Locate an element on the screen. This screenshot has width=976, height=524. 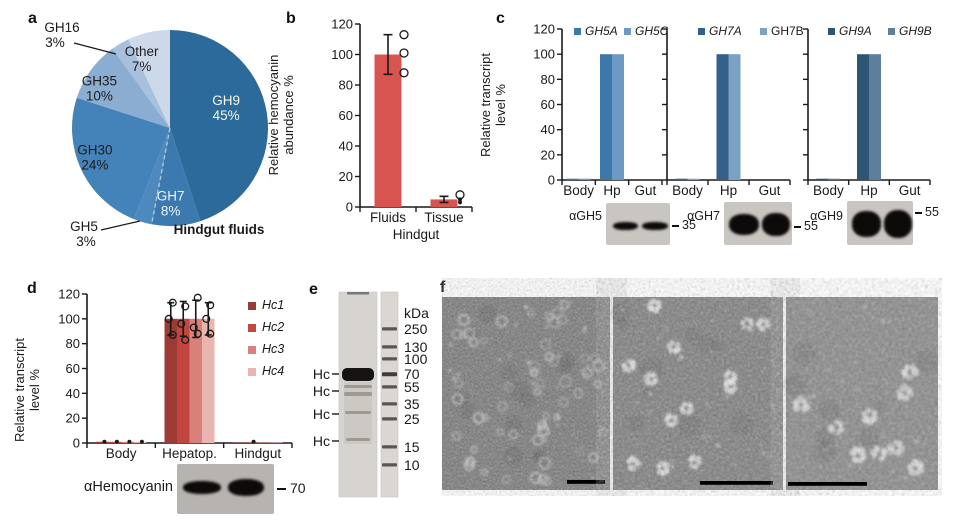
pie-slice-Other is located at coordinates (149, 79).